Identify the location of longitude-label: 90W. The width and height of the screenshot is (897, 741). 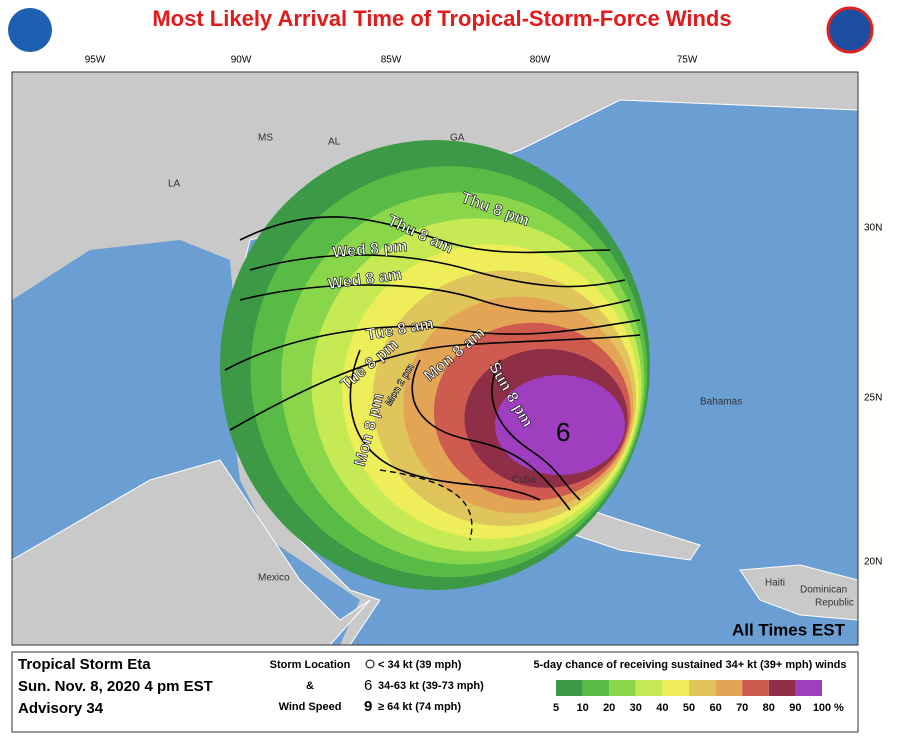
(241, 60).